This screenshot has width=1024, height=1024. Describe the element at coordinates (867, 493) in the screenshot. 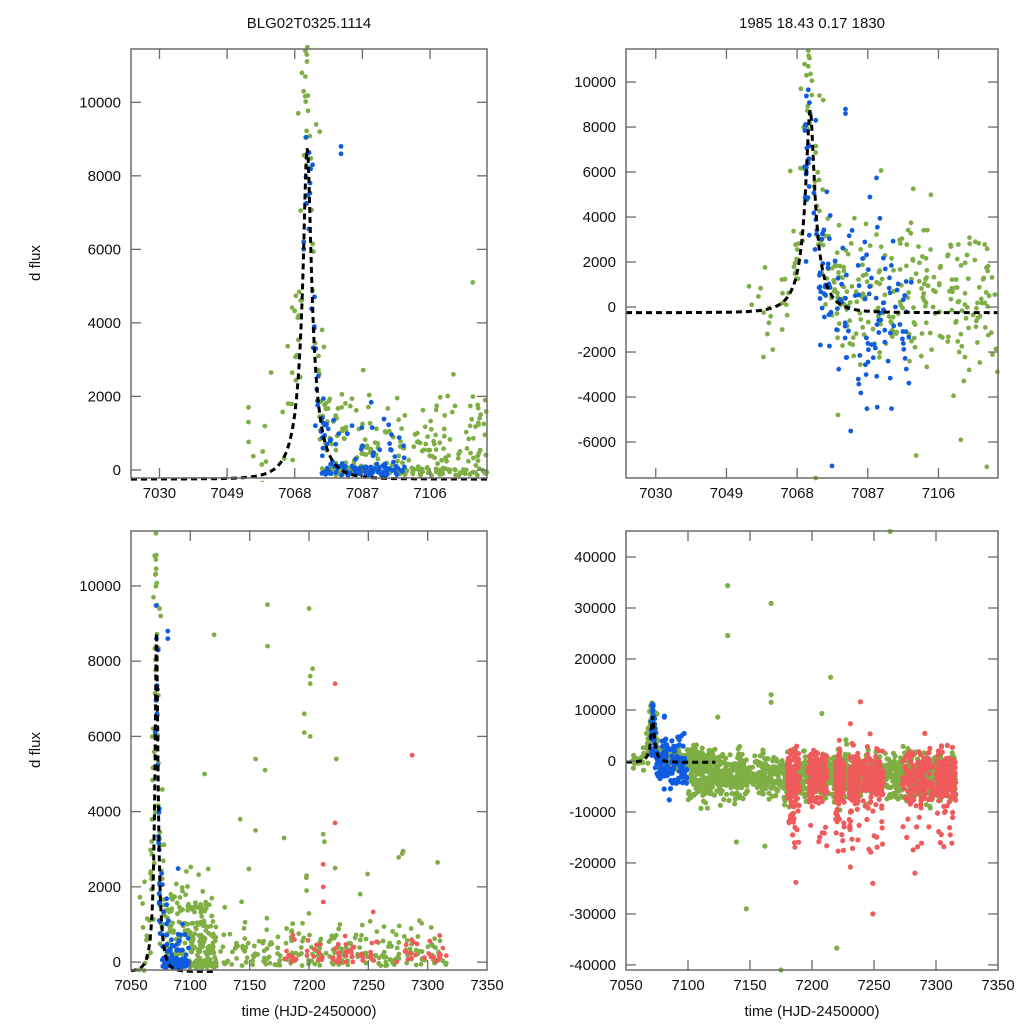

I see `x-tick-label: 7087` at that location.